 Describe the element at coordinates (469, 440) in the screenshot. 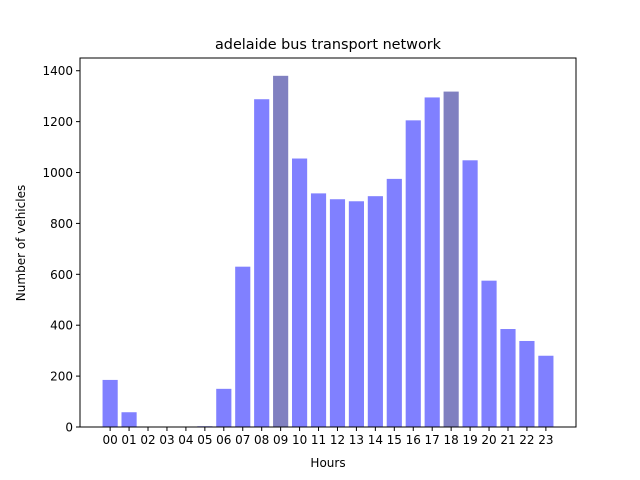

I see `x-tick-label-19: 19` at that location.